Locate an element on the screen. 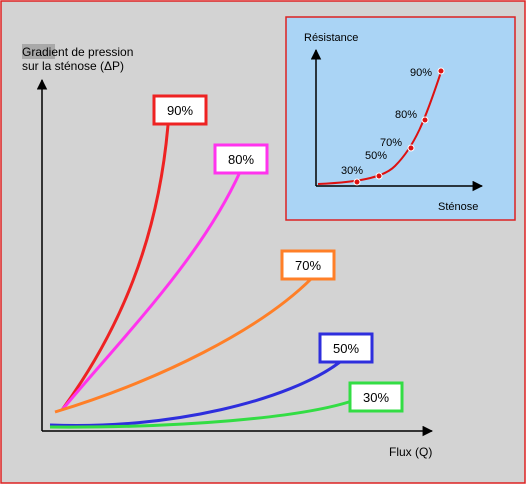 This screenshot has height=486, width=528. label-70: 70% is located at coordinates (308, 265).